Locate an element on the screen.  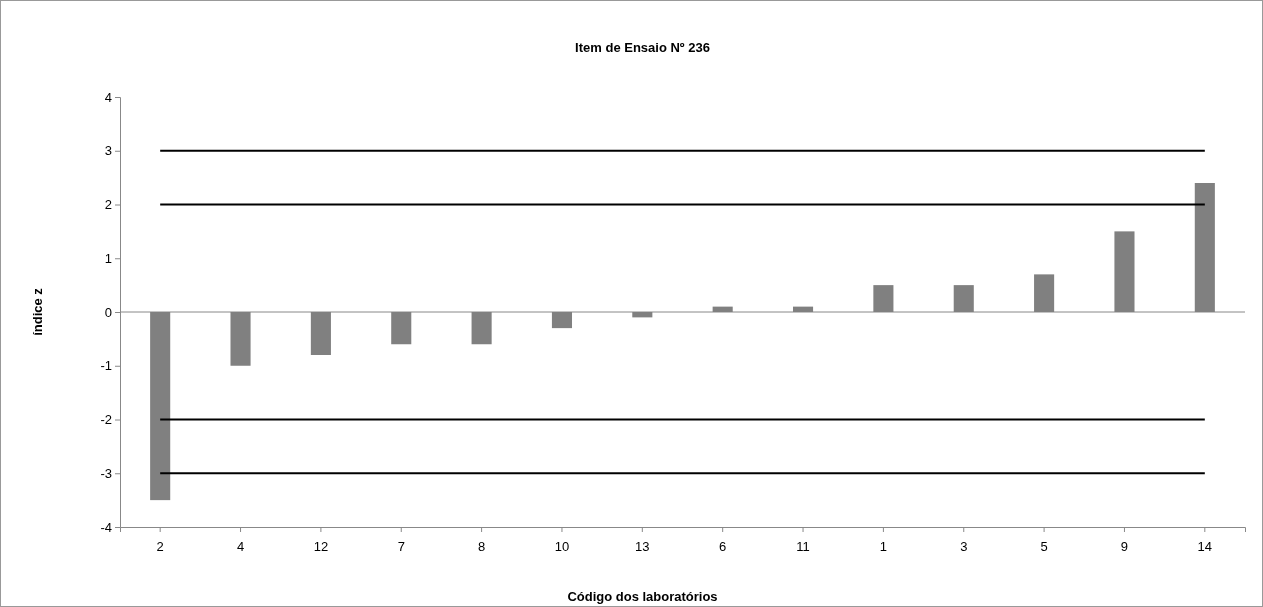
x-tick-label: 2 is located at coordinates (160, 546).